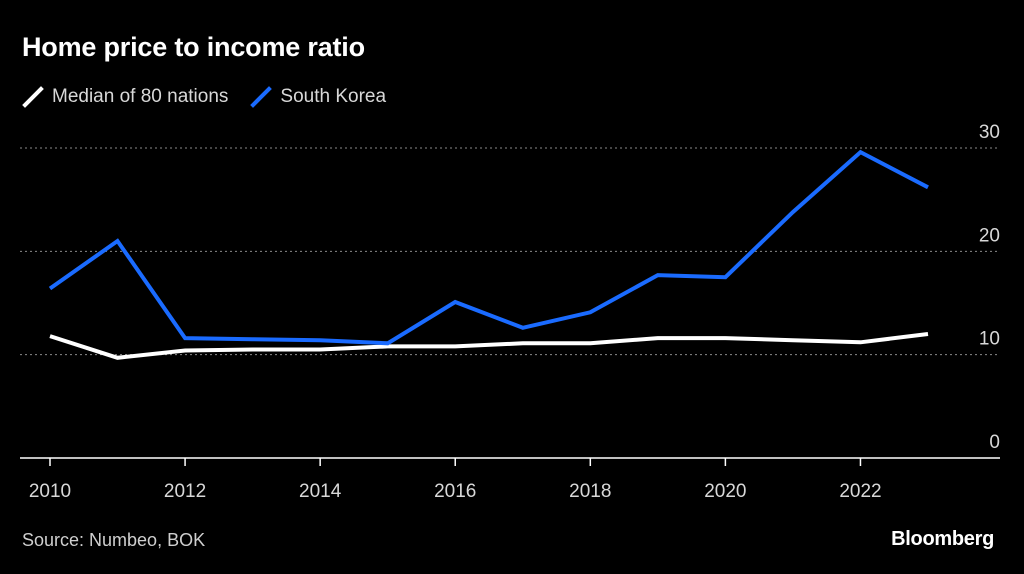 Image resolution: width=1024 pixels, height=574 pixels. What do you see at coordinates (261, 97) in the screenshot?
I see `legend-swatch-south-korea` at bounding box center [261, 97].